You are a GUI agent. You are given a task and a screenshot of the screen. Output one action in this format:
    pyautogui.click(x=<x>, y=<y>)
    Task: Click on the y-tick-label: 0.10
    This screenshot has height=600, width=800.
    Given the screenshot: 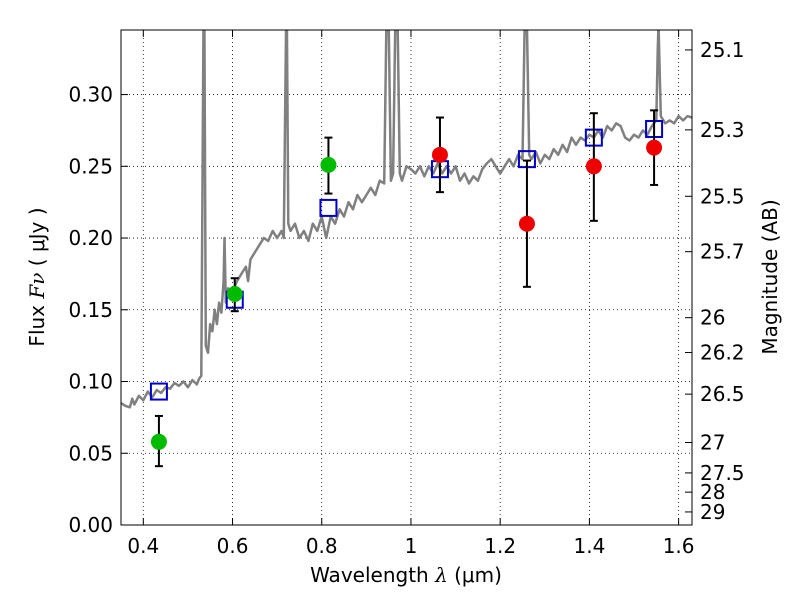 What is the action you would take?
    pyautogui.click(x=90, y=382)
    